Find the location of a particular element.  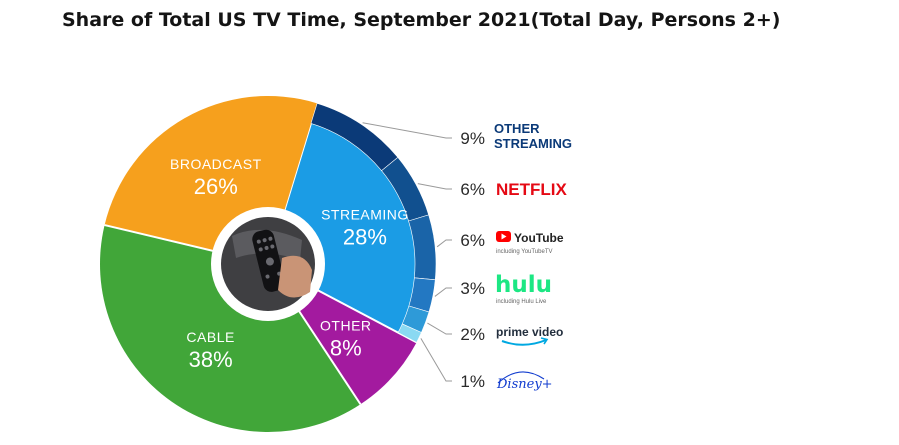

svg-text: STREAMING is located at coordinates (533, 143).